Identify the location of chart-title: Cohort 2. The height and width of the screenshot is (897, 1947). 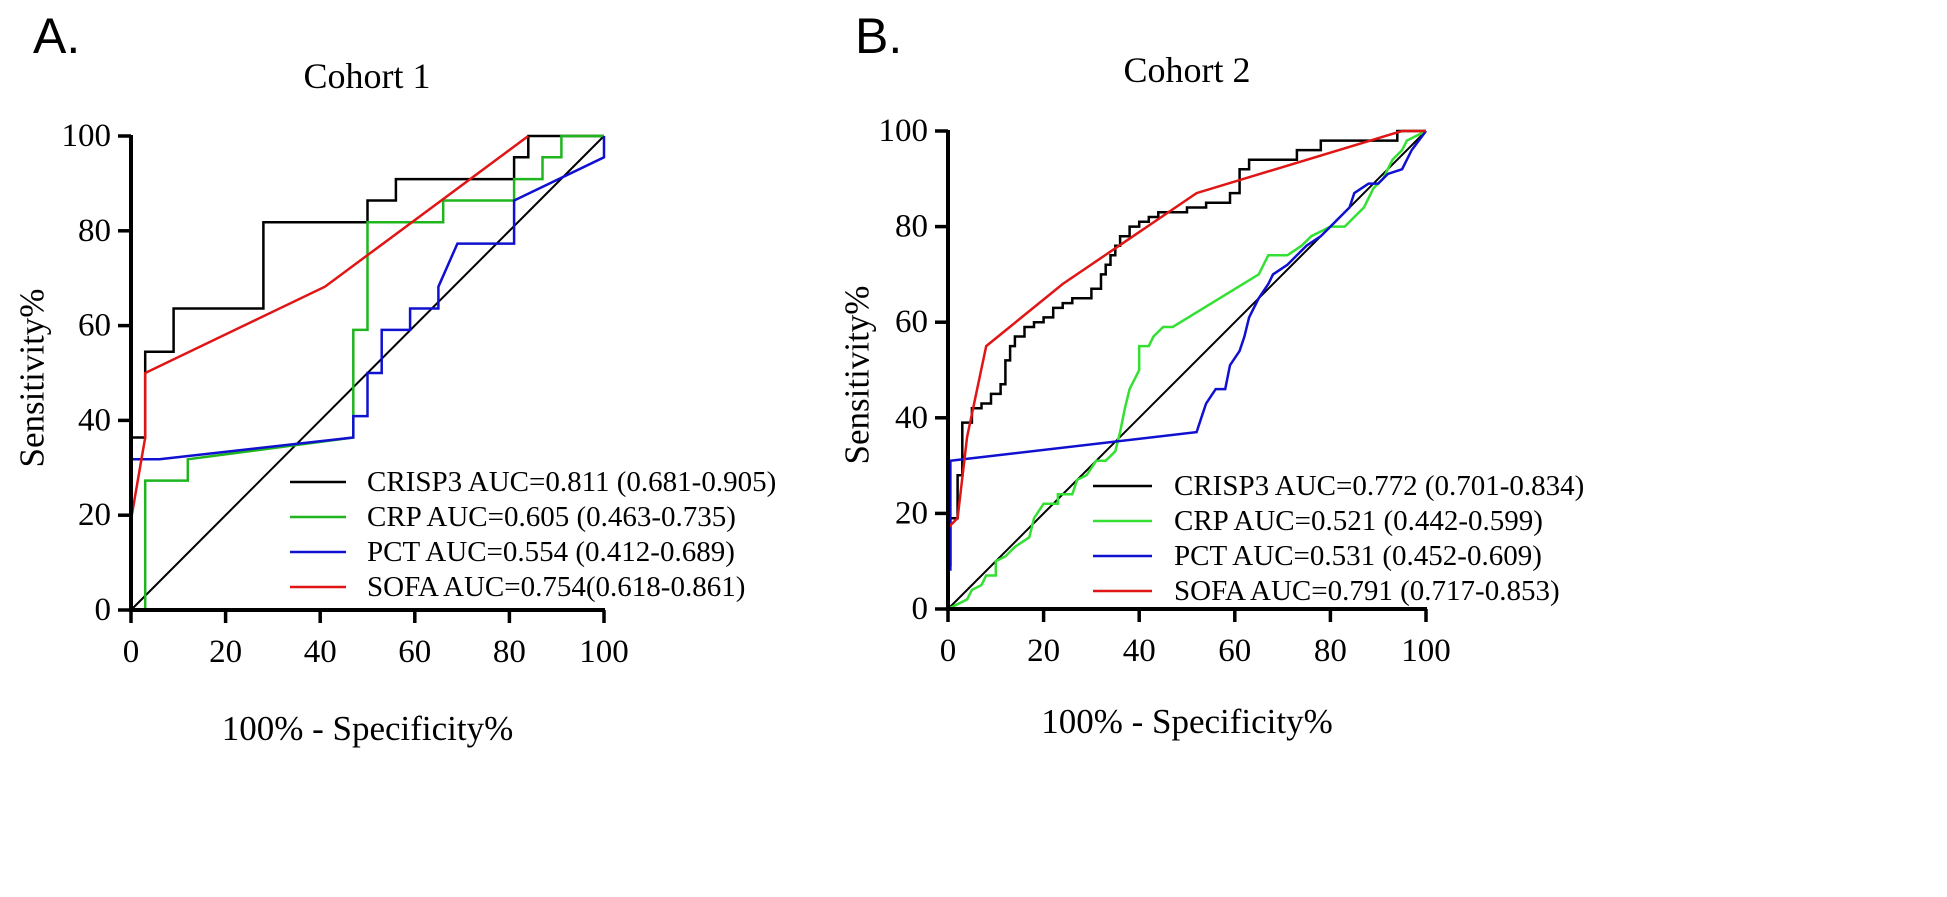
(1186, 70).